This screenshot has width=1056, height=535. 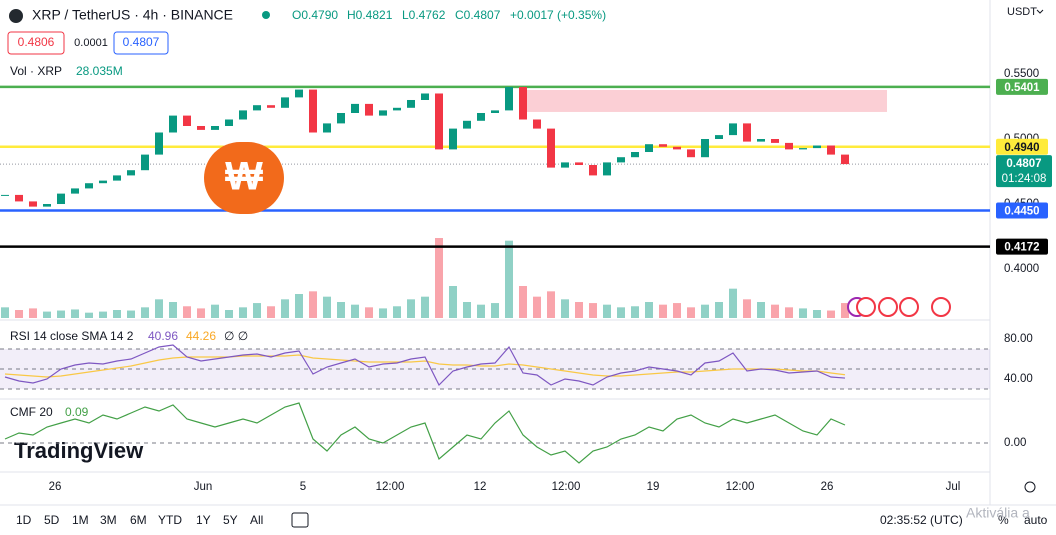 What do you see at coordinates (80, 520) in the screenshot?
I see `range-button: 1M` at bounding box center [80, 520].